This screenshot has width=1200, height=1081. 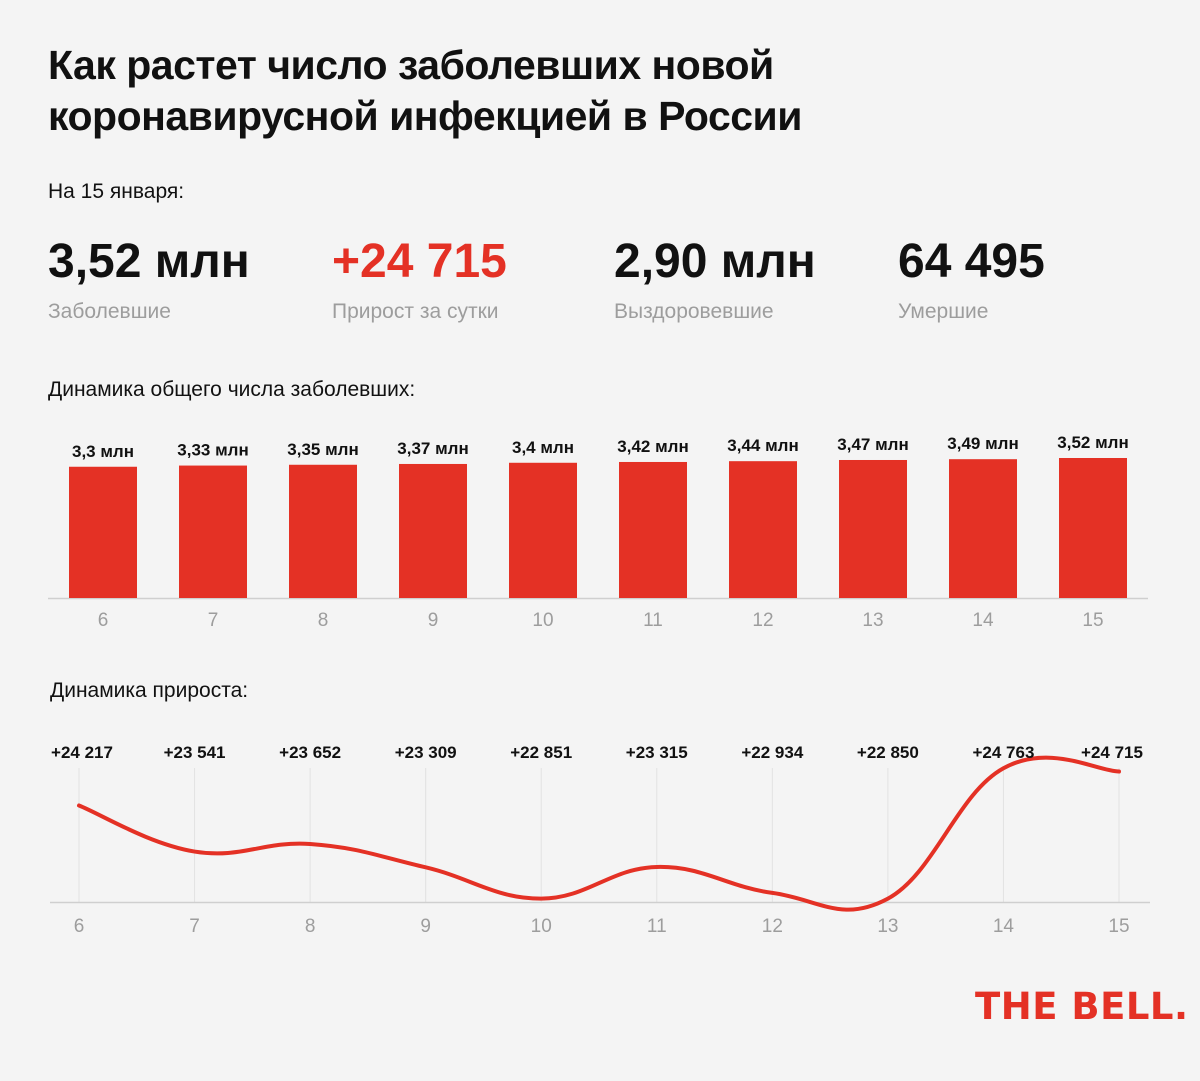 What do you see at coordinates (310, 926) in the screenshot?
I see `line-tick-label: 8` at bounding box center [310, 926].